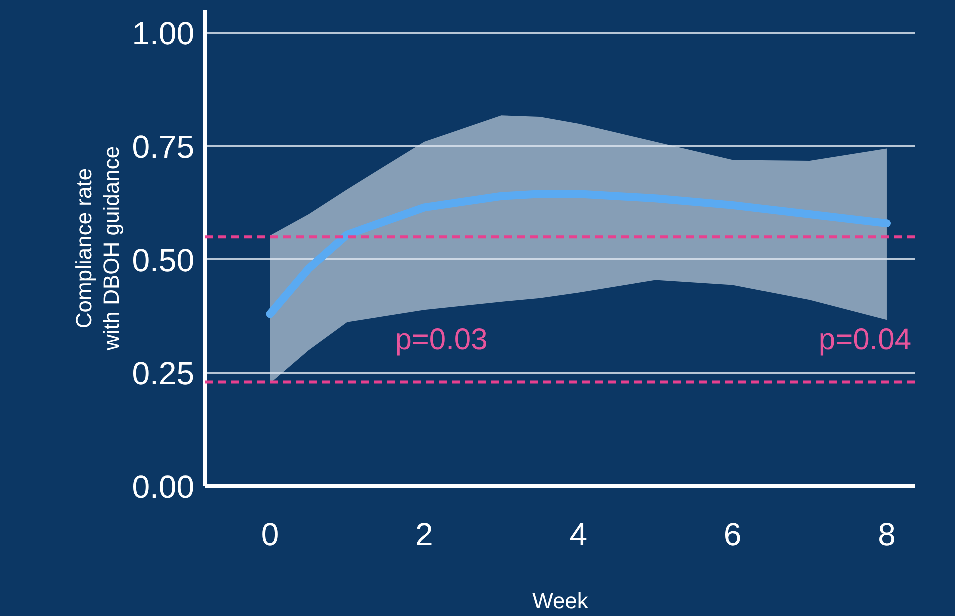 This screenshot has height=616, width=955. What do you see at coordinates (425, 534) in the screenshot?
I see `x-tick-label: 2` at bounding box center [425, 534].